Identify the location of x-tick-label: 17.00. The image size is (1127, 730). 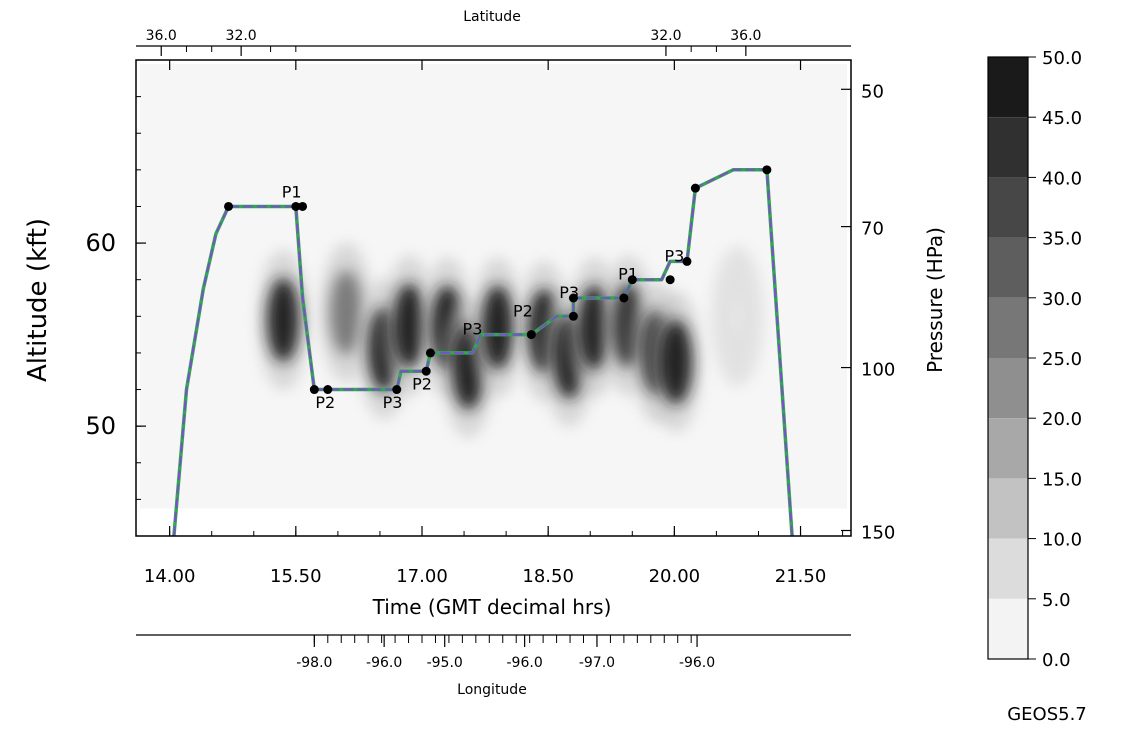
(422, 576).